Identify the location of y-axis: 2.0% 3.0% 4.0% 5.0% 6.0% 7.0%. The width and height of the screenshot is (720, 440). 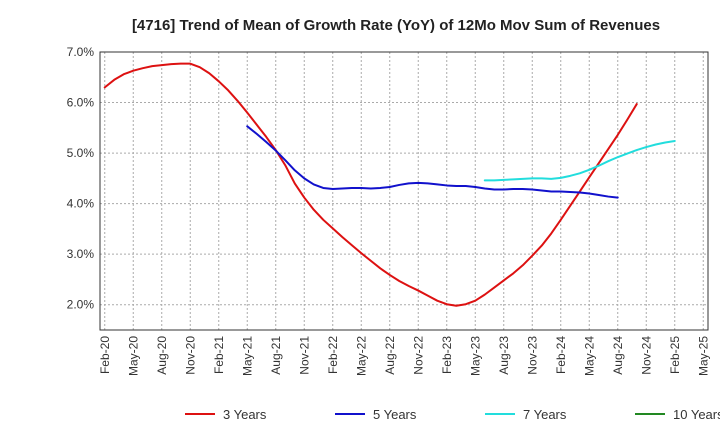
(81, 178).